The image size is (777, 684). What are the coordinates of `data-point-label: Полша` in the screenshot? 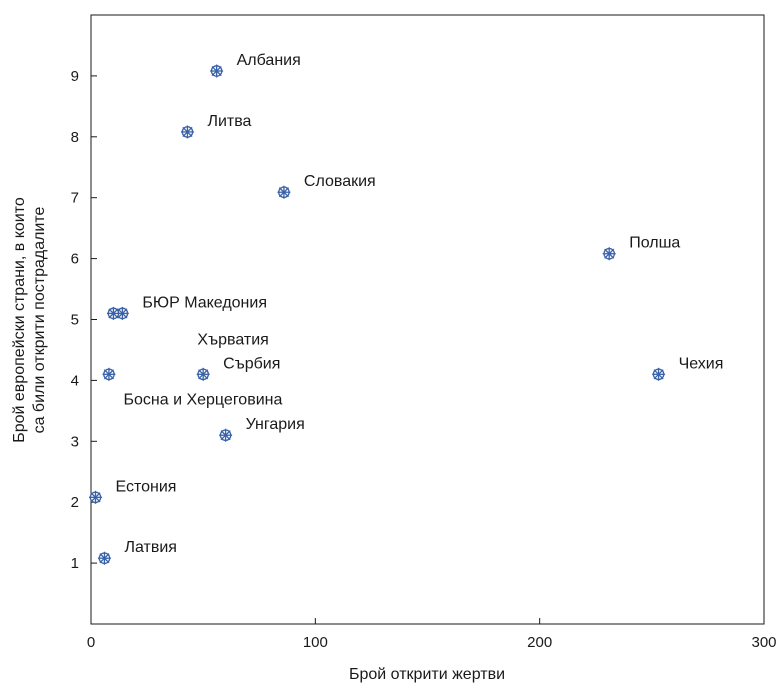 It's located at (654, 243).